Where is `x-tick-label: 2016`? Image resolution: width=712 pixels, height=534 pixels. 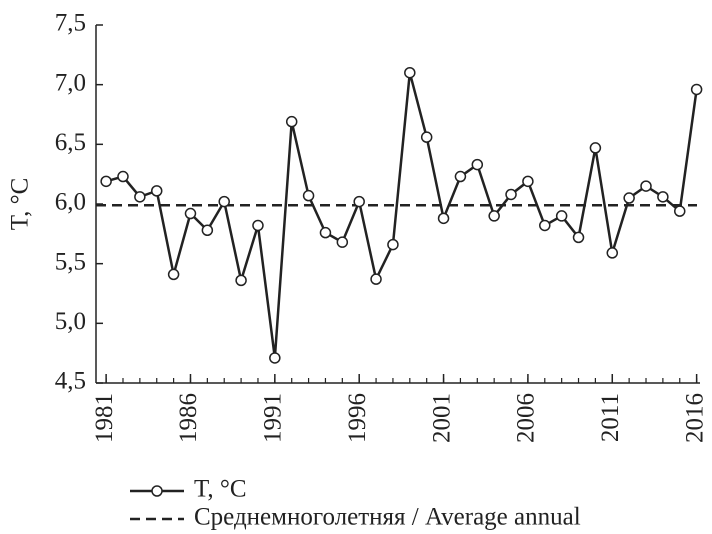 x-tick-label: 2016 is located at coordinates (694, 418).